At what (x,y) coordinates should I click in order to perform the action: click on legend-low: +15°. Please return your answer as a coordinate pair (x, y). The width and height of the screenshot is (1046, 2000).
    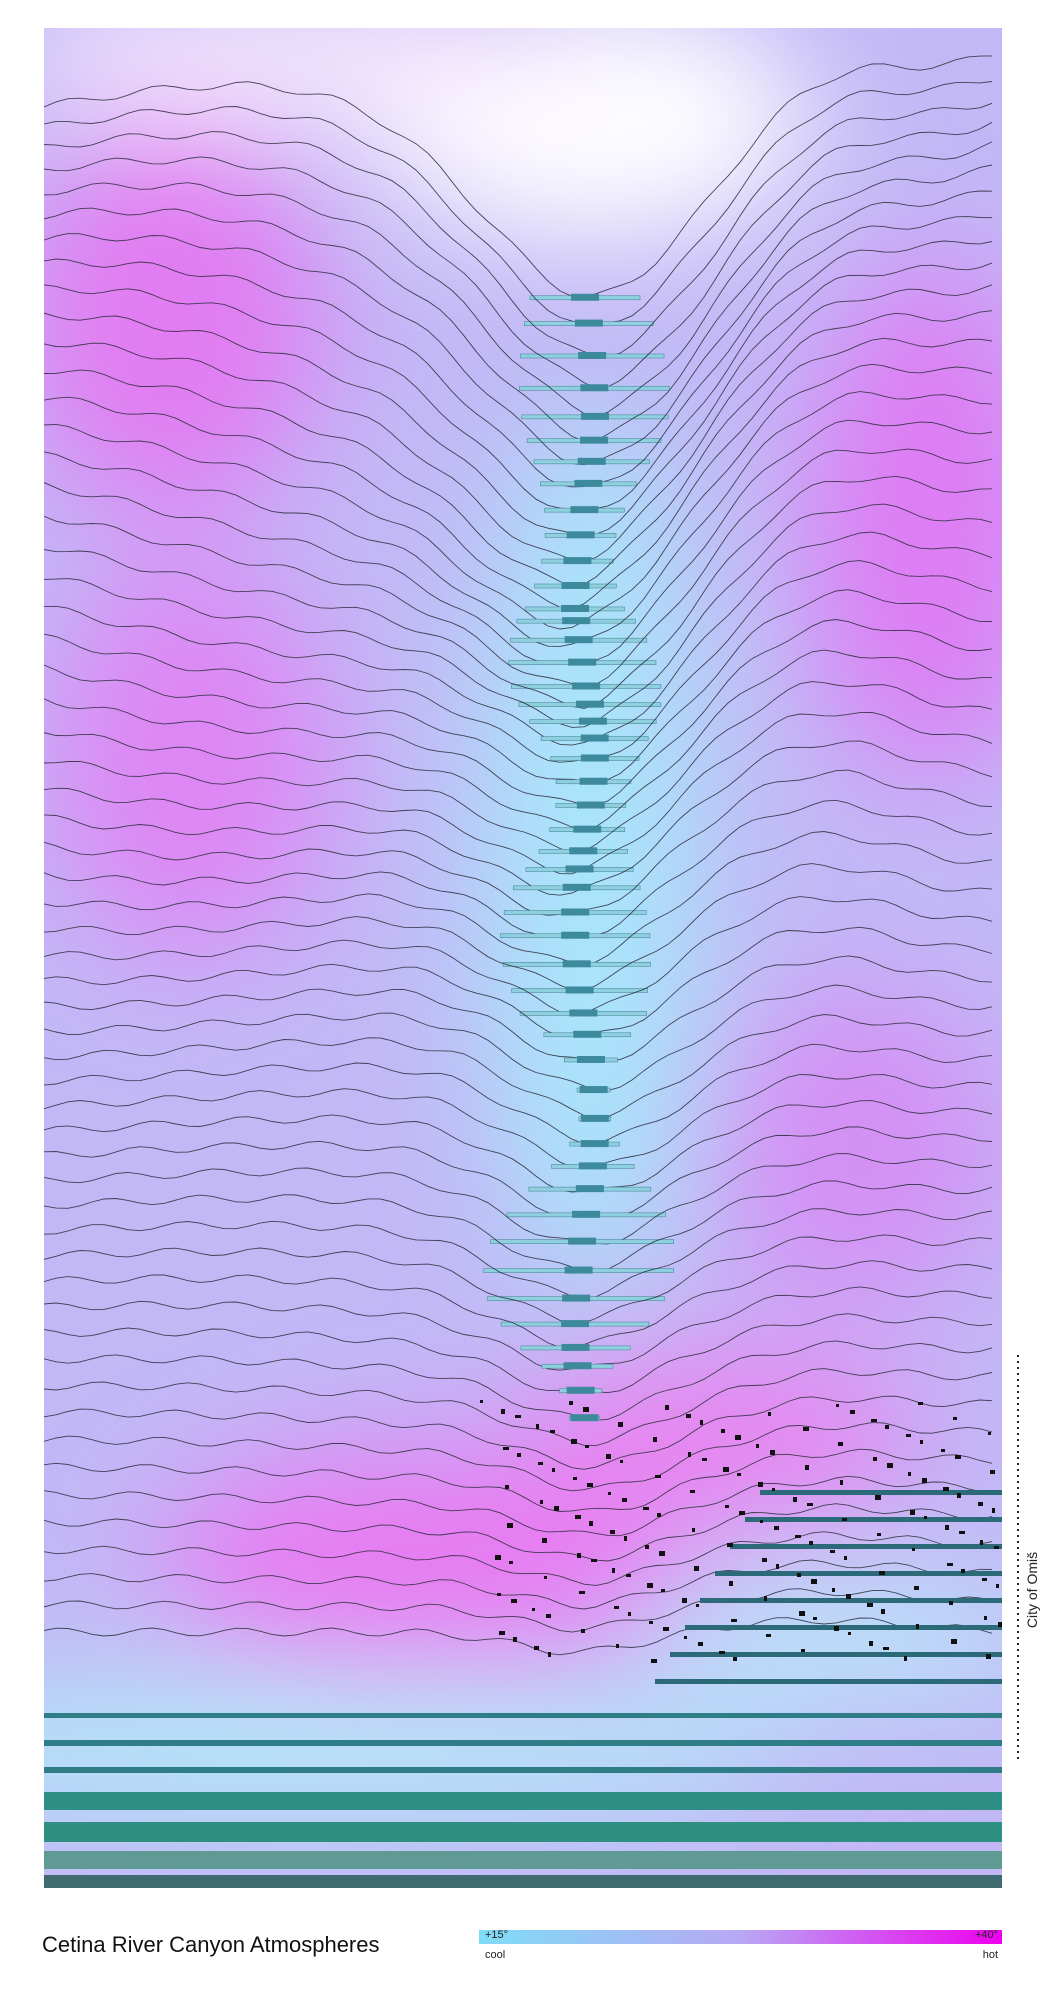
    Looking at the image, I should click on (496, 1935).